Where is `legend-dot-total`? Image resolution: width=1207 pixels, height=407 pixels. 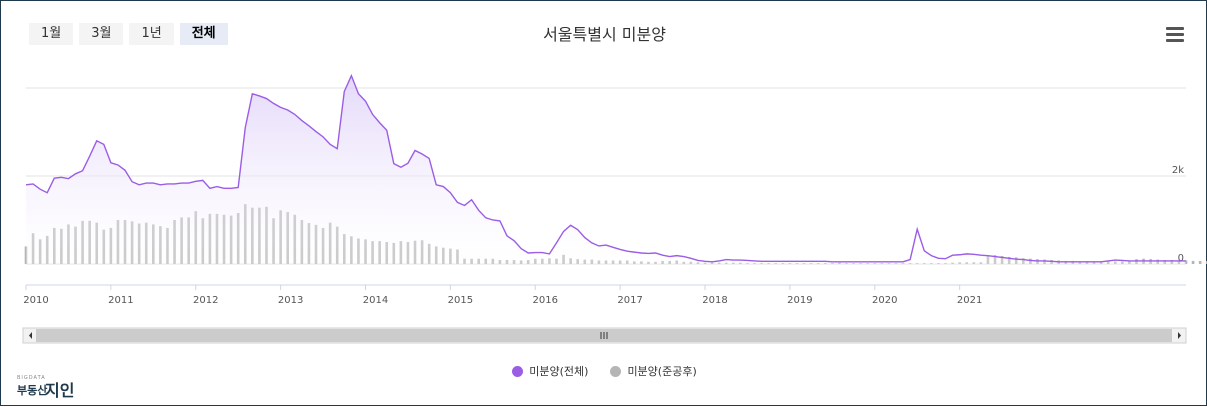
legend-dot-total is located at coordinates (518, 371).